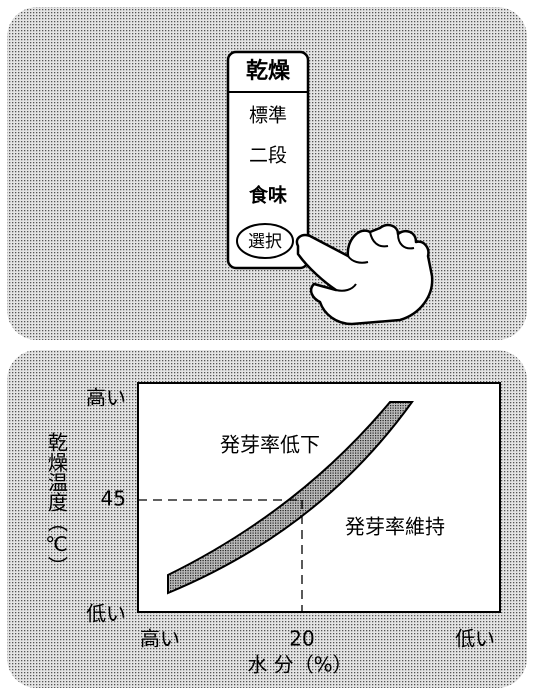 This screenshot has width=534, height=695. I want to click on control-panel: 乾燥 標準 二段 食味 選択, so click(268, 160).